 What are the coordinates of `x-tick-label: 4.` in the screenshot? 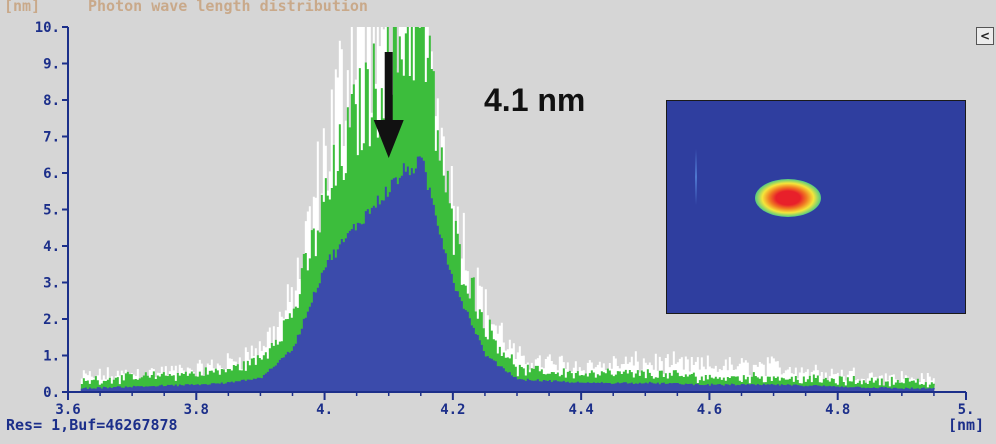 It's located at (324, 410).